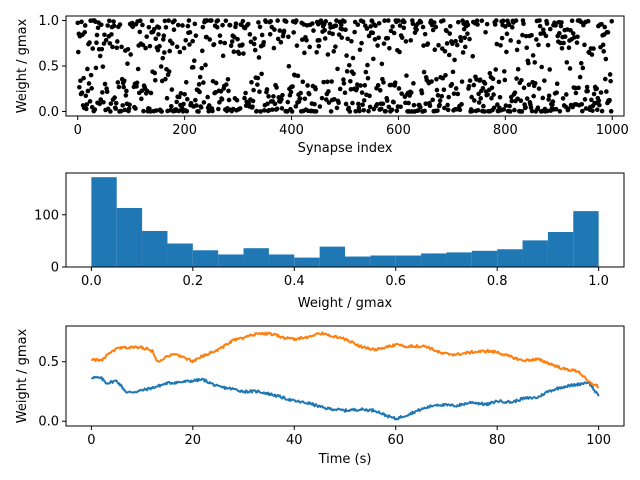 The width and height of the screenshot is (640, 480). Describe the element at coordinates (294, 281) in the screenshot. I see `histogram-x-tick-label: 0.4` at that location.